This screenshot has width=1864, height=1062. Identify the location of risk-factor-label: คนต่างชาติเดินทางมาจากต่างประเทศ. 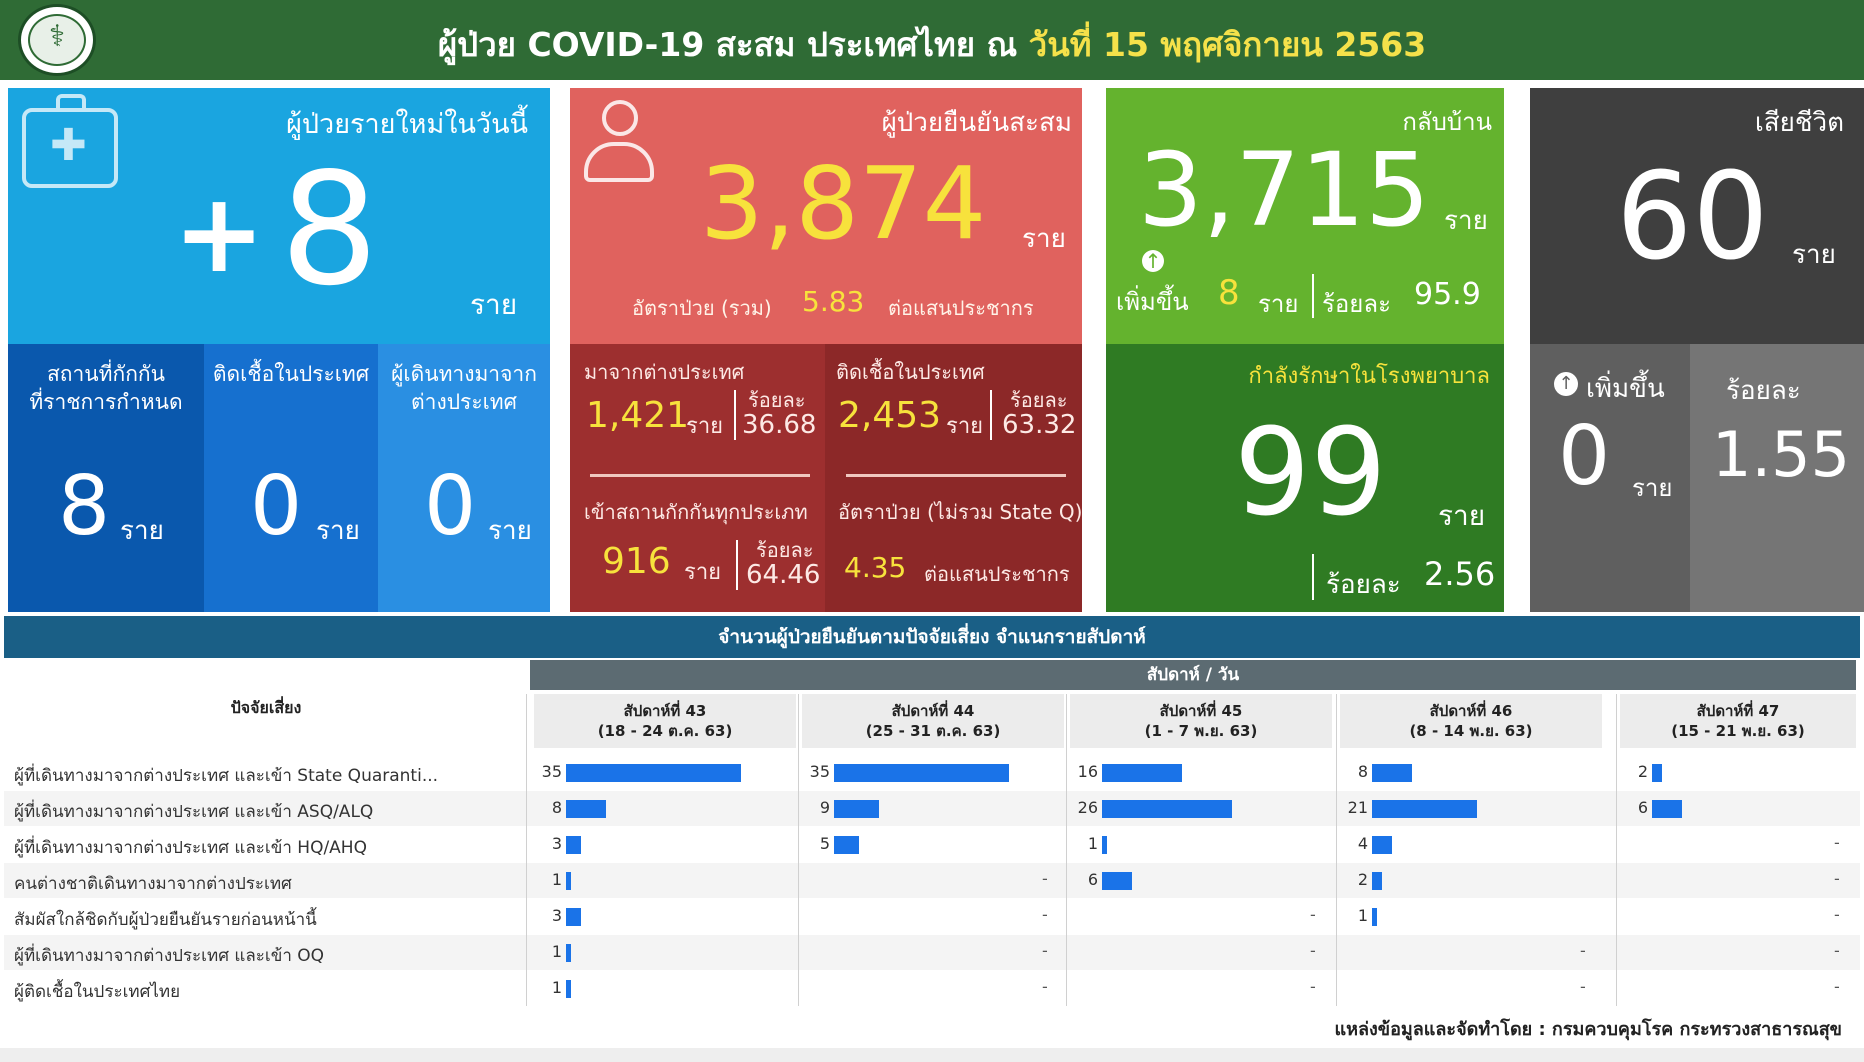
(153, 884).